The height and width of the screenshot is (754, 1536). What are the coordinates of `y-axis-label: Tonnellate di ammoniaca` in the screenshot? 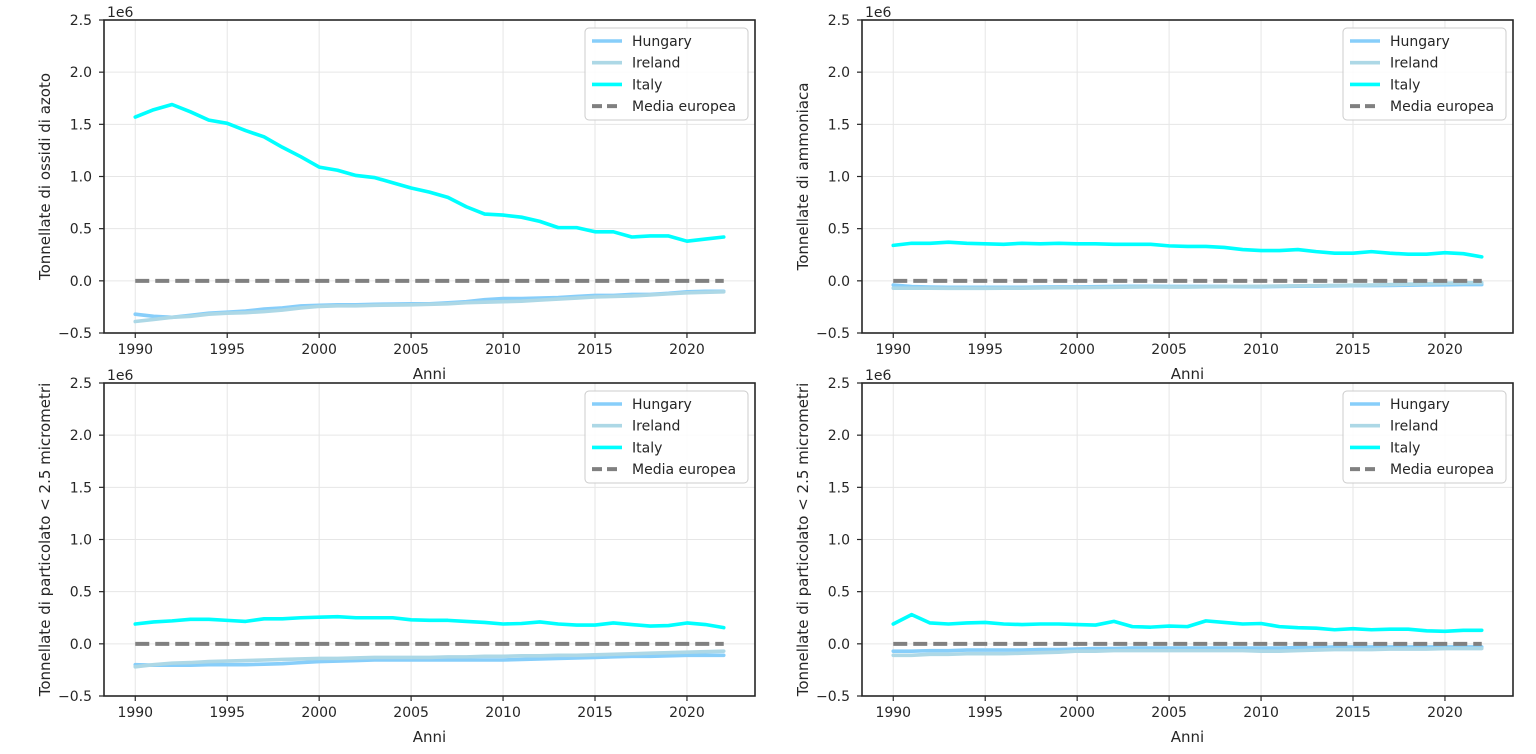 It's located at (803, 177).